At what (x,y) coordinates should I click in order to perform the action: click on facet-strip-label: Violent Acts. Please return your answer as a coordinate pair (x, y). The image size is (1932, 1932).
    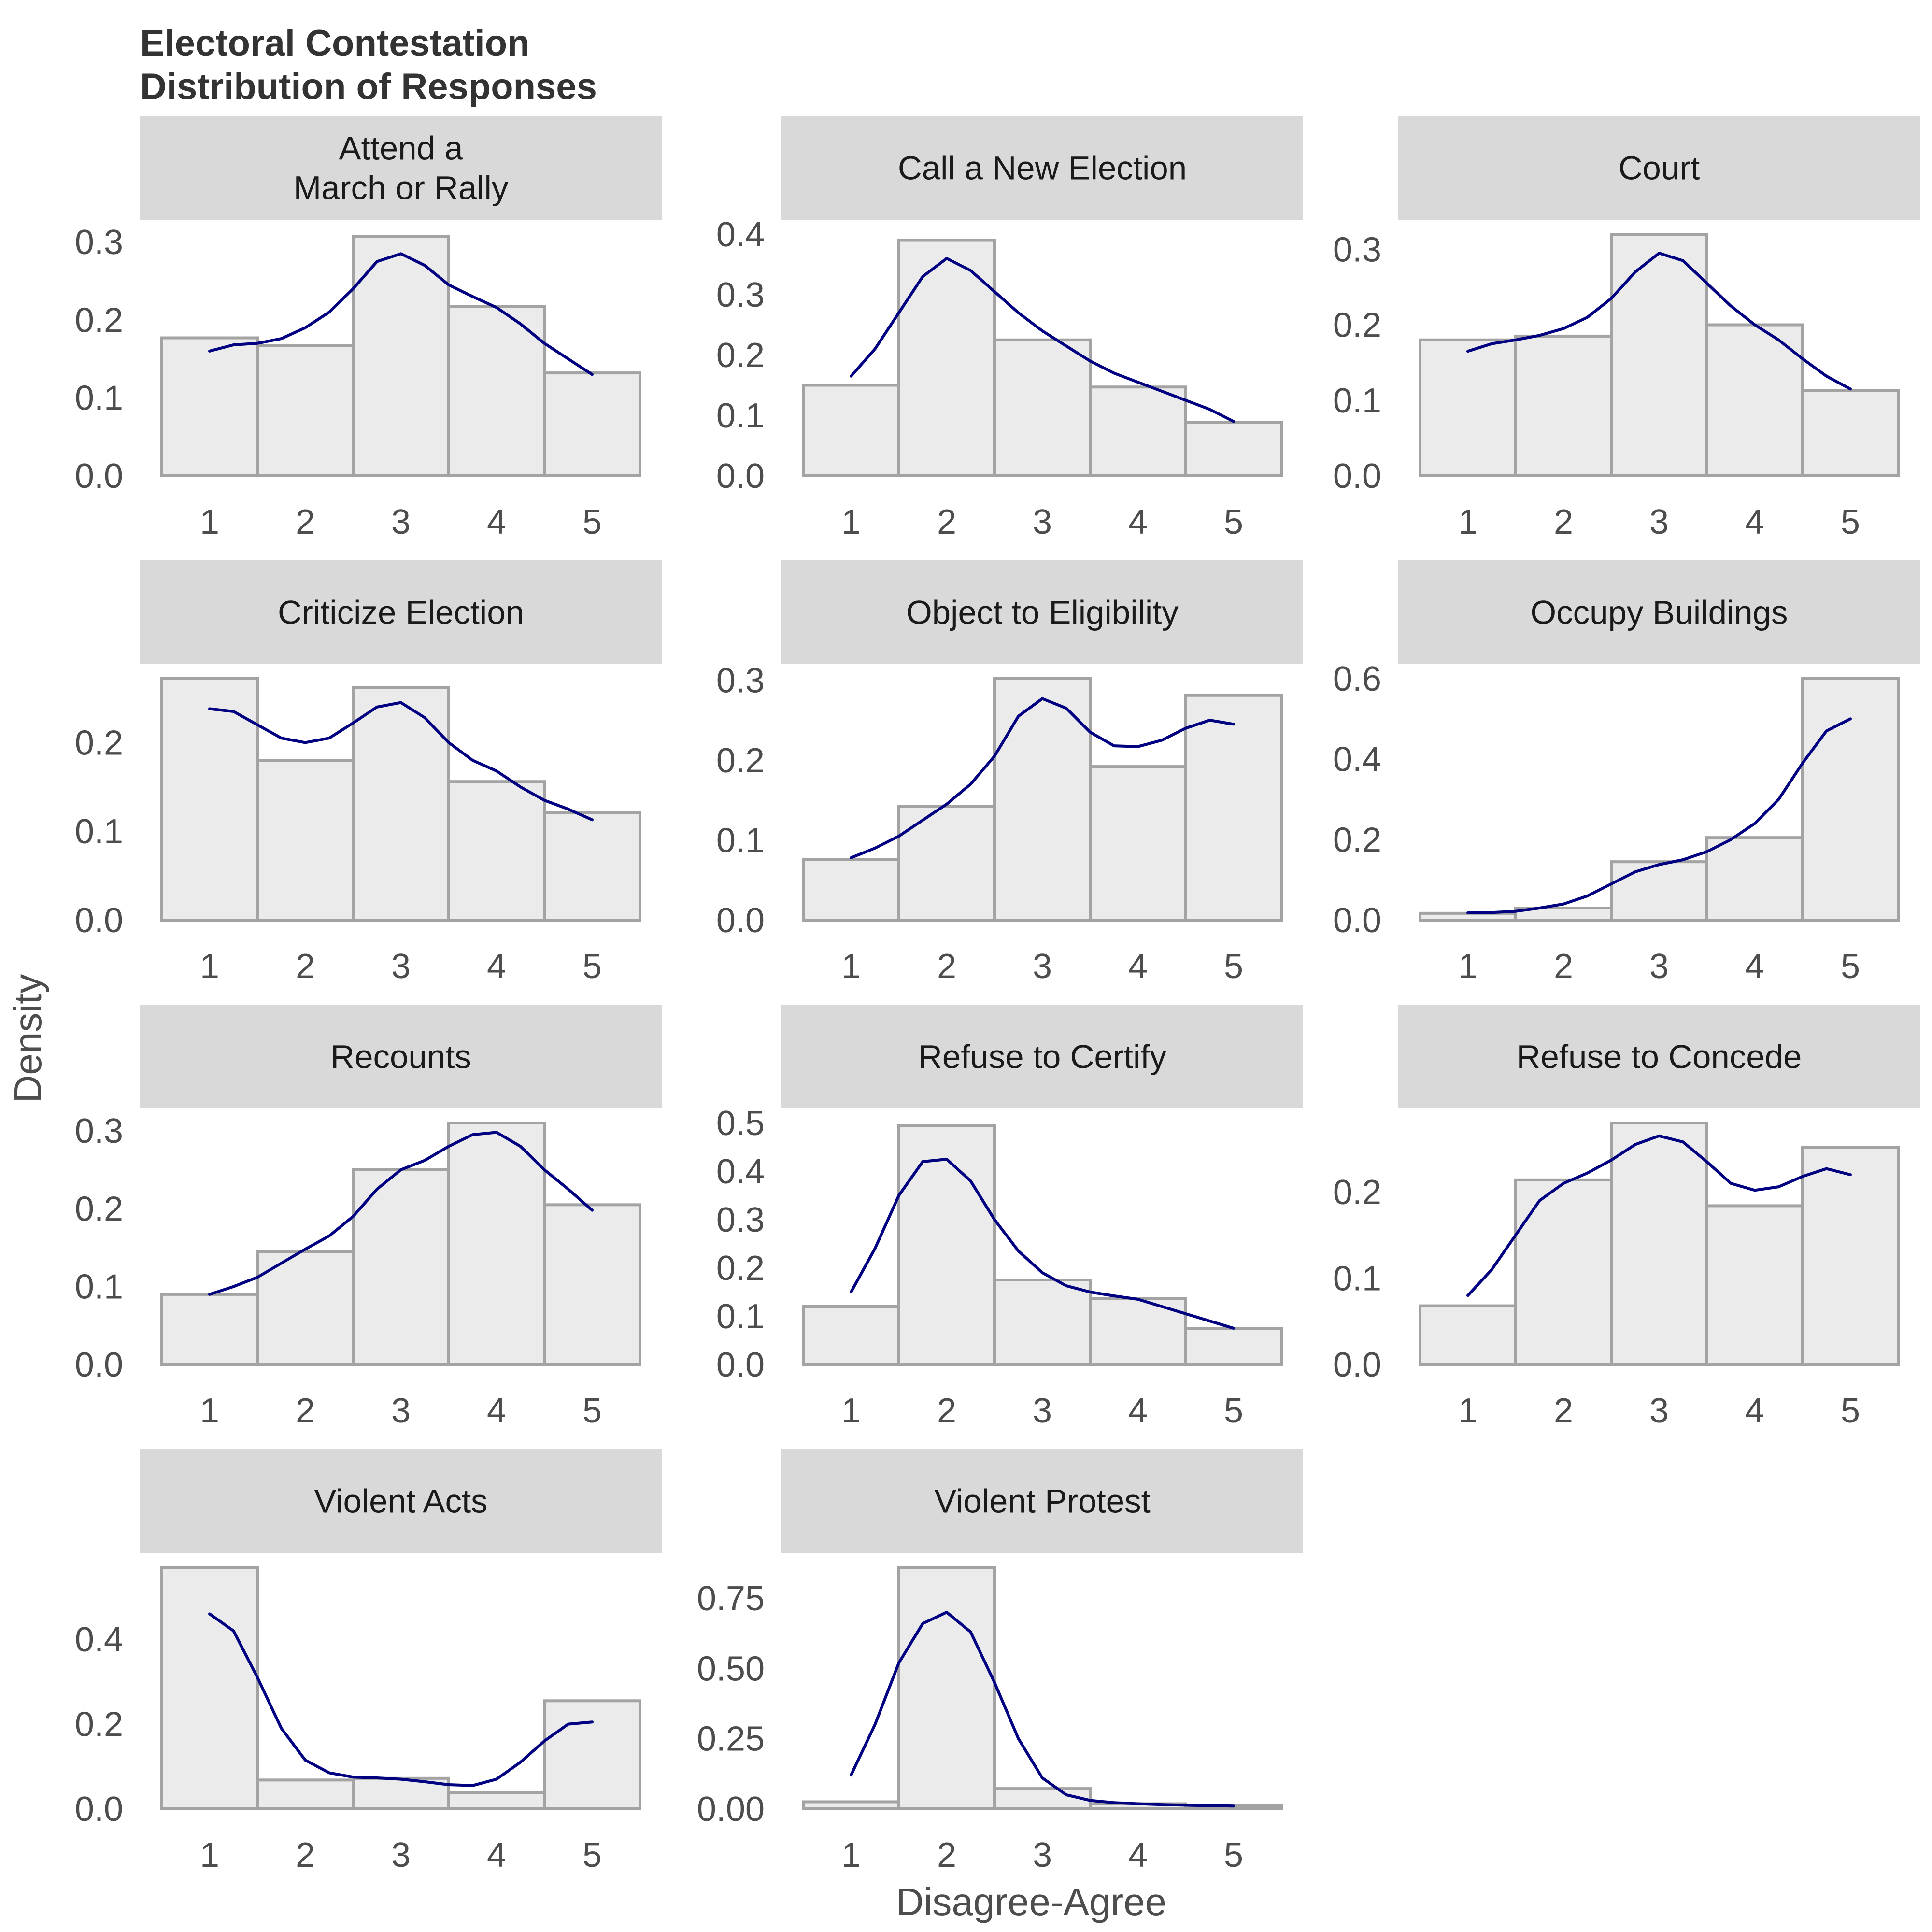
    Looking at the image, I should click on (400, 1501).